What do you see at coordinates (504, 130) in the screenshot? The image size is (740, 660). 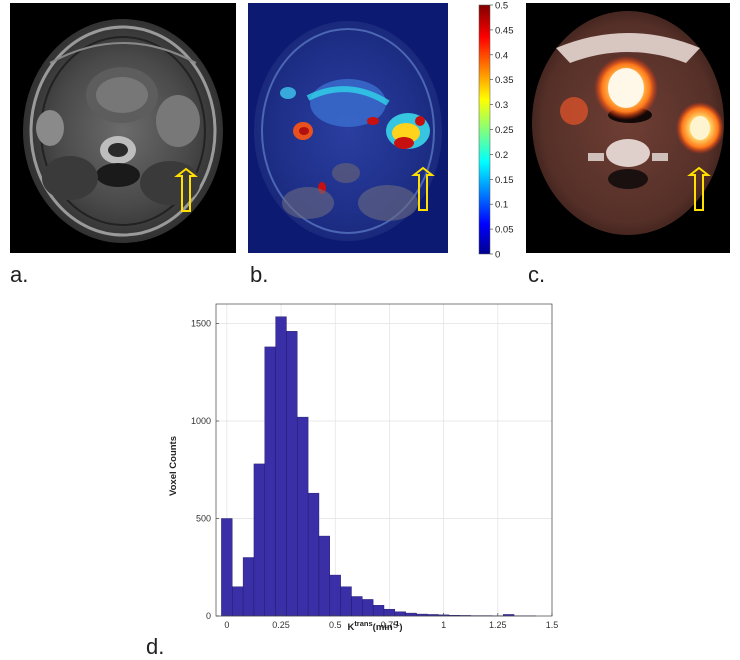 I see `colorbar-tick-label: 0.25` at bounding box center [504, 130].